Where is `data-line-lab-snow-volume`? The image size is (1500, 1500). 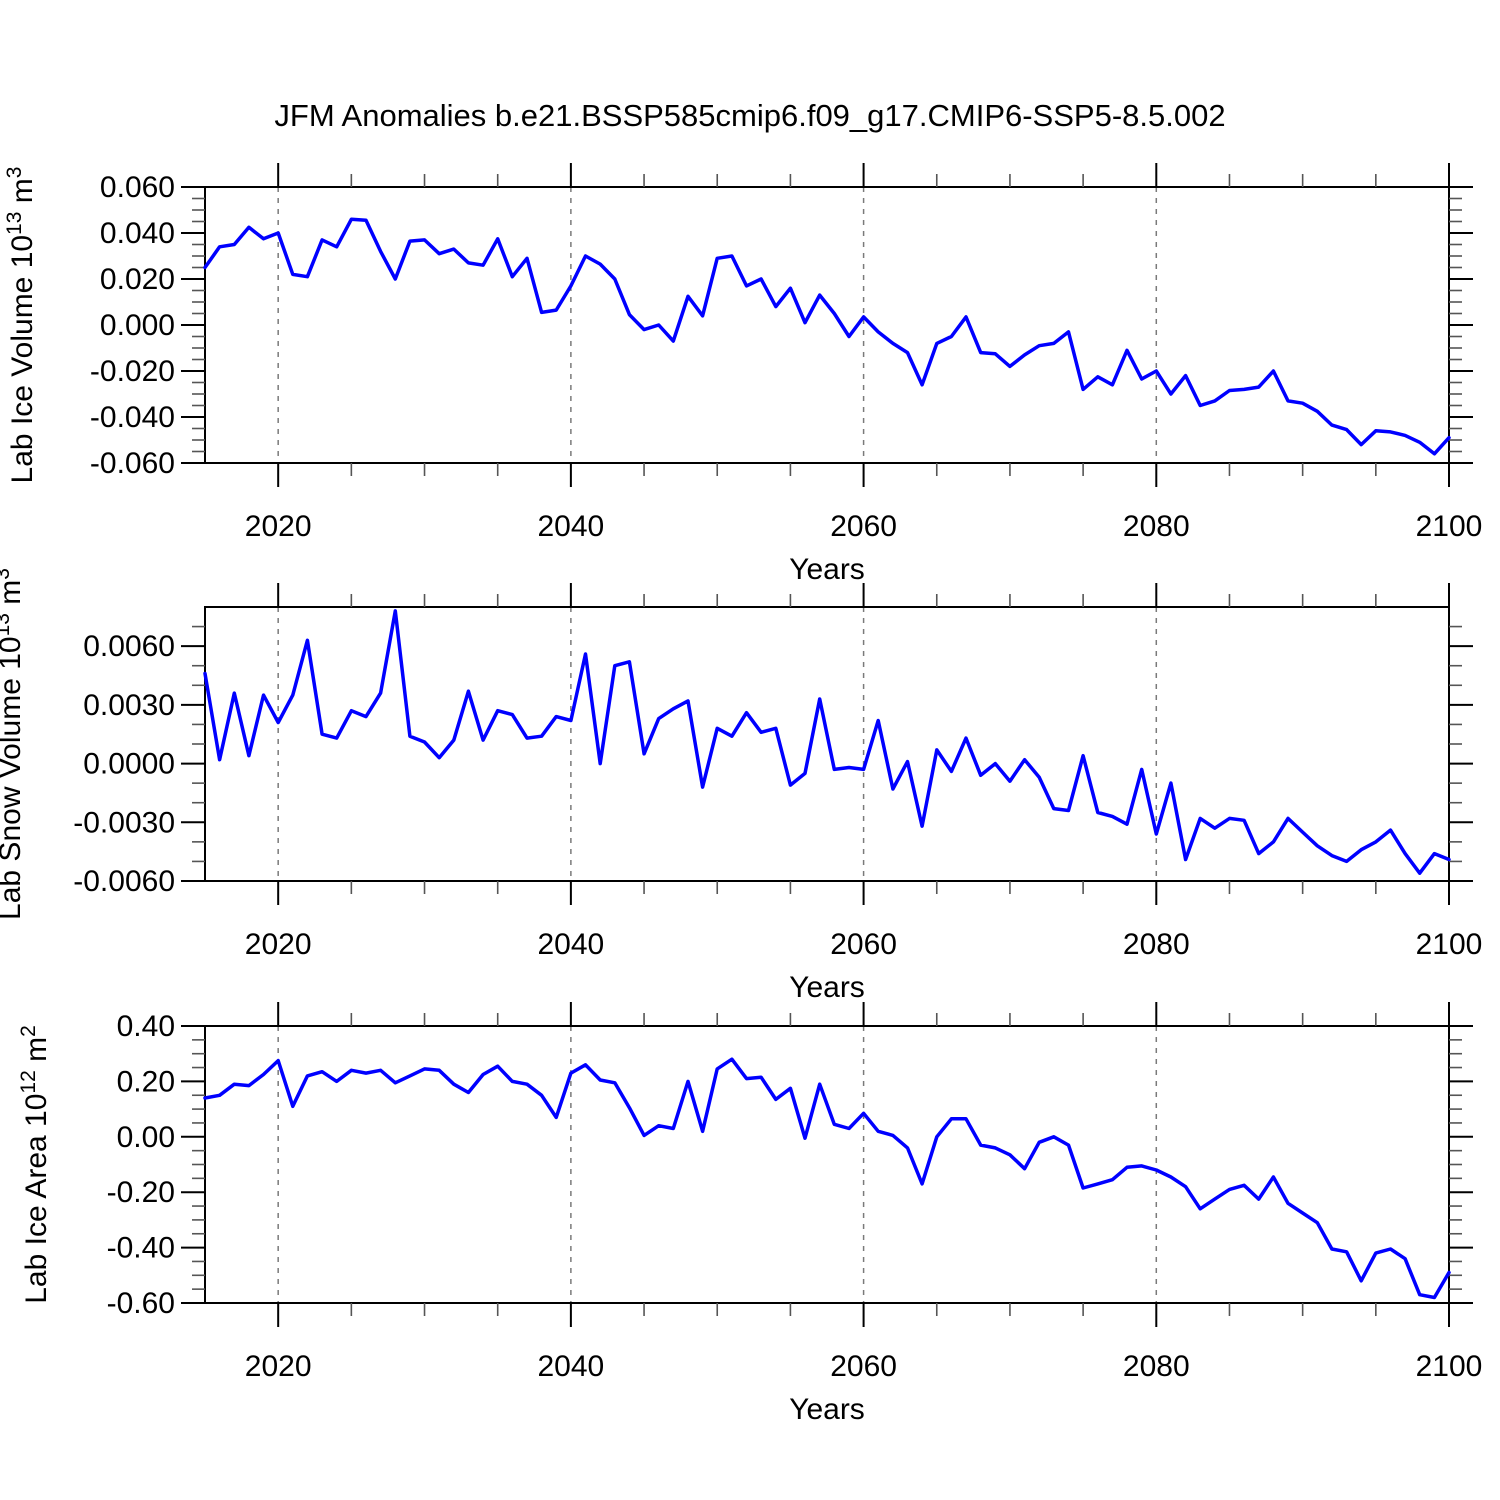 data-line-lab-snow-volume is located at coordinates (827, 742).